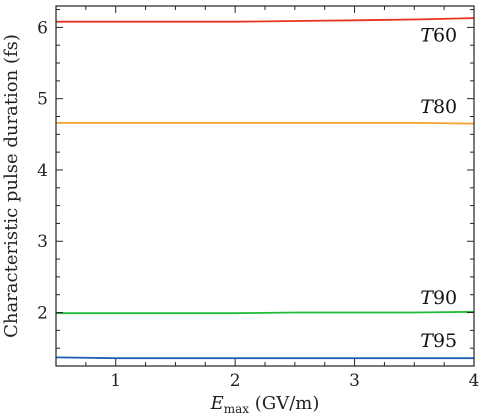 This screenshot has width=484, height=418. What do you see at coordinates (42, 28) in the screenshot?
I see `y-tick-label: 6` at bounding box center [42, 28].